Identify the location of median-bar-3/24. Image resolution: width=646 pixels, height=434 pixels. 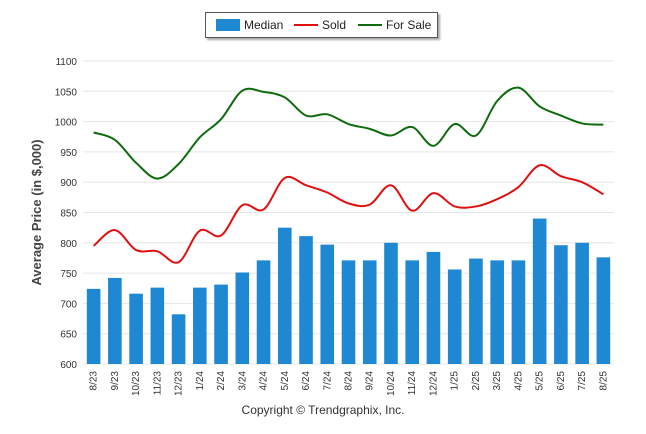
(242, 318).